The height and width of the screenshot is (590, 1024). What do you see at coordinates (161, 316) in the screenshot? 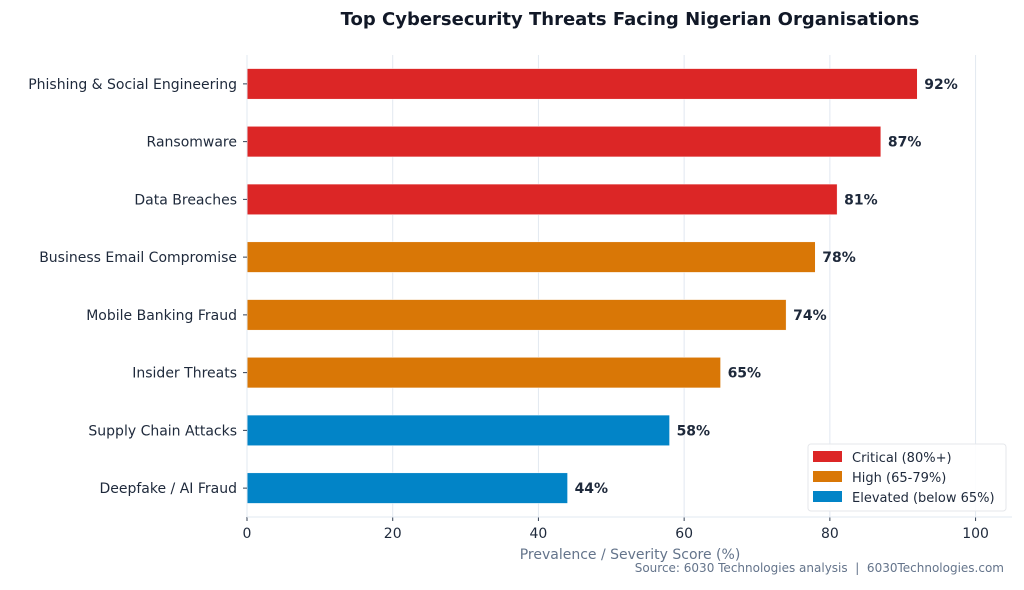
I see `y-tick-label: Mobile Banking Fraud` at bounding box center [161, 316].